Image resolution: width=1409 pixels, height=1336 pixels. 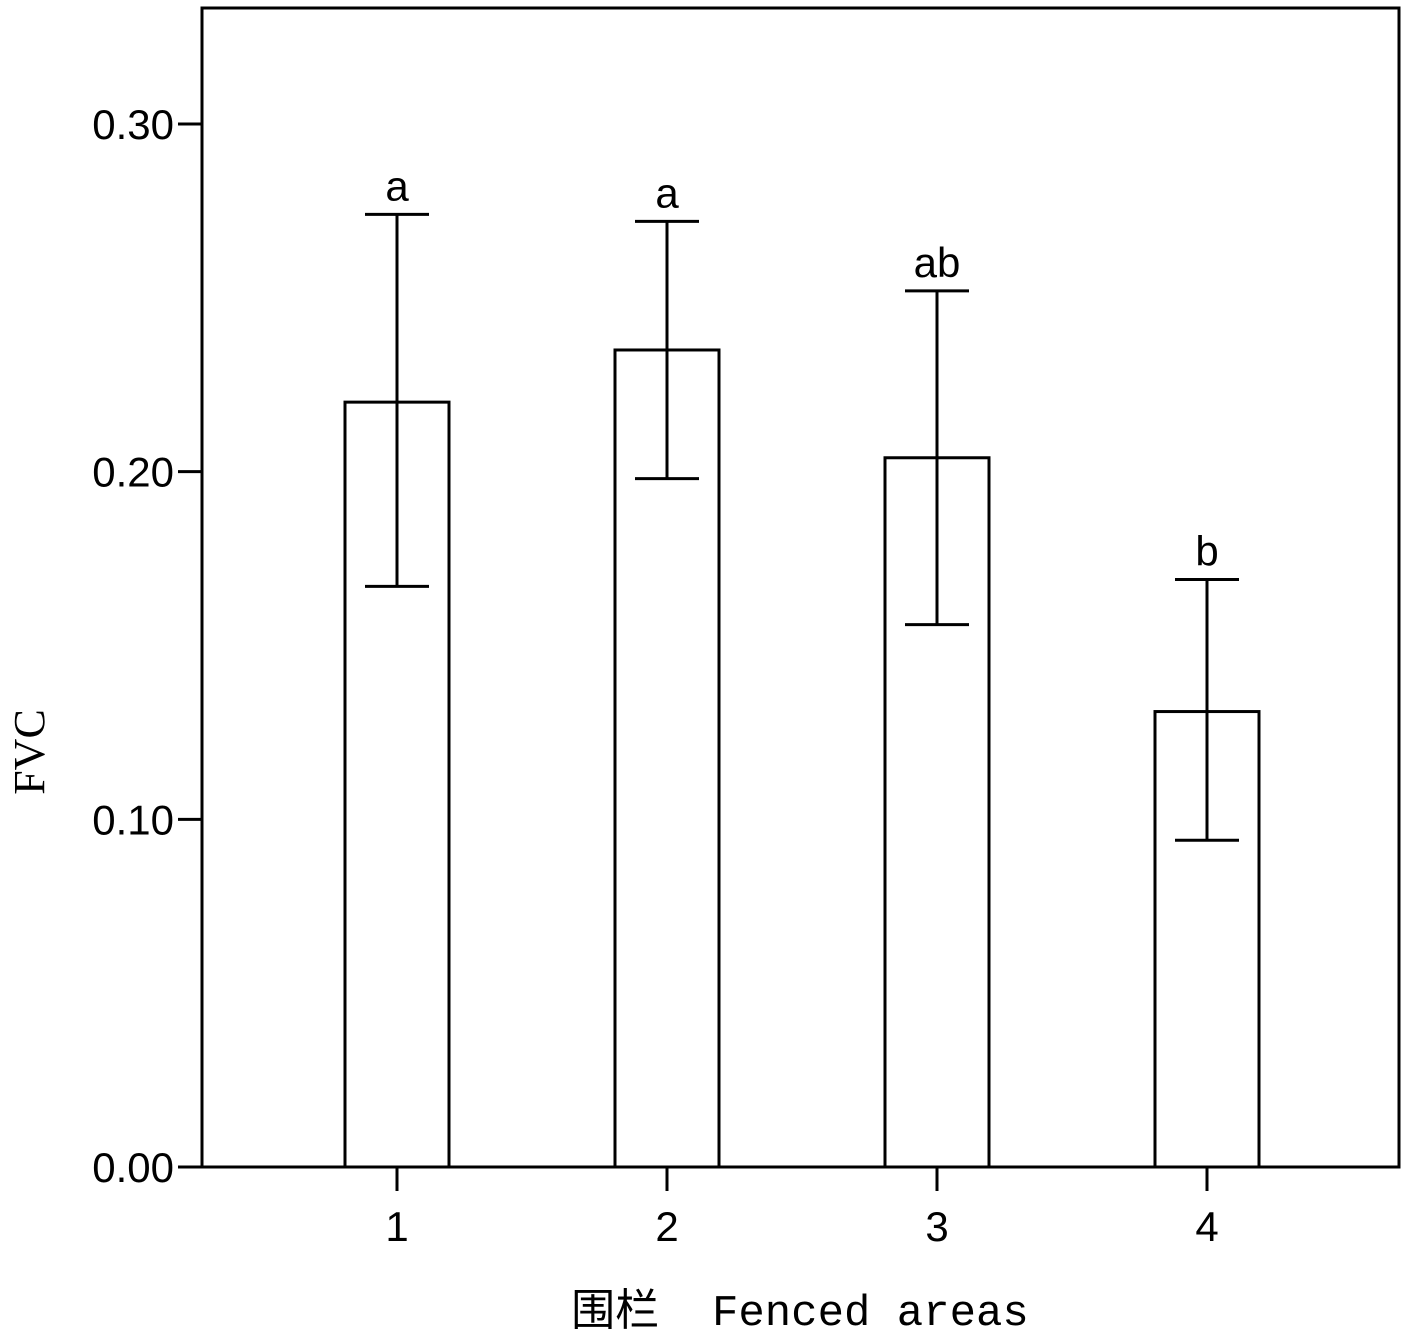 I want to click on x-tick-label: 4, so click(x=1206, y=1226).